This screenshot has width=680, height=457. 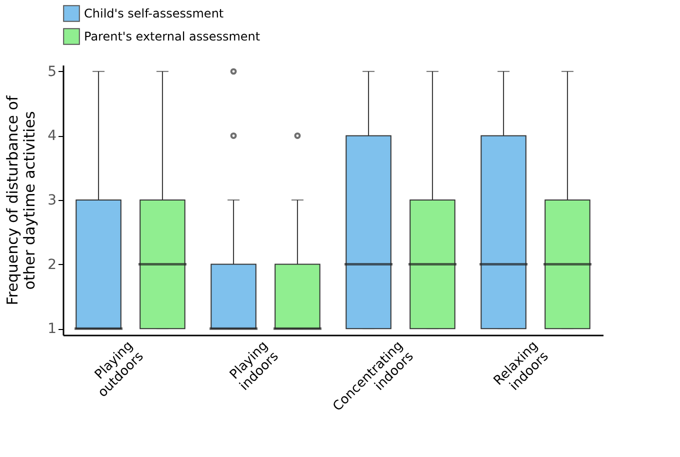 I want to click on y-tick-label: 1, so click(x=52, y=329).